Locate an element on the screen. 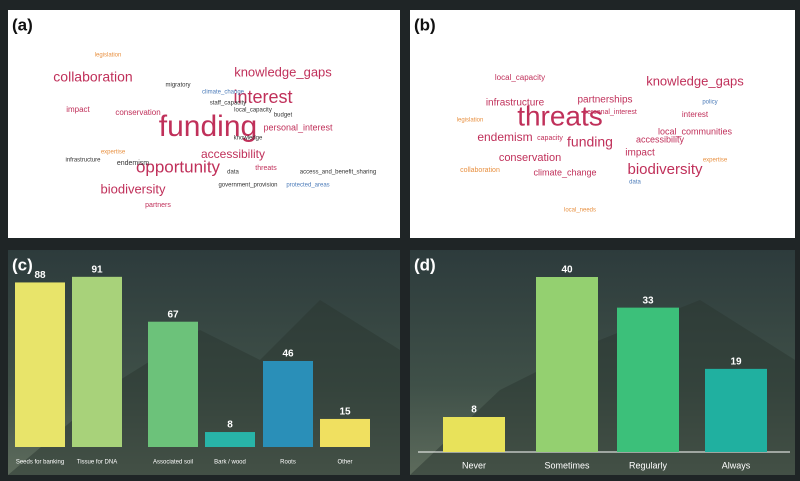 The height and width of the screenshot is (481, 800). word: staff_capacity is located at coordinates (228, 104).